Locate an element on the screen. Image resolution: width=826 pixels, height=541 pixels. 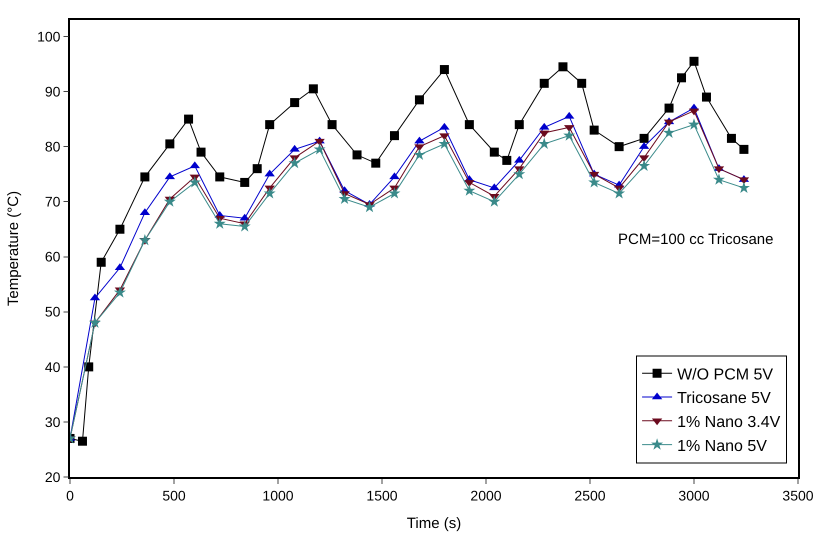
x-tick-label: 2000 is located at coordinates (486, 496).